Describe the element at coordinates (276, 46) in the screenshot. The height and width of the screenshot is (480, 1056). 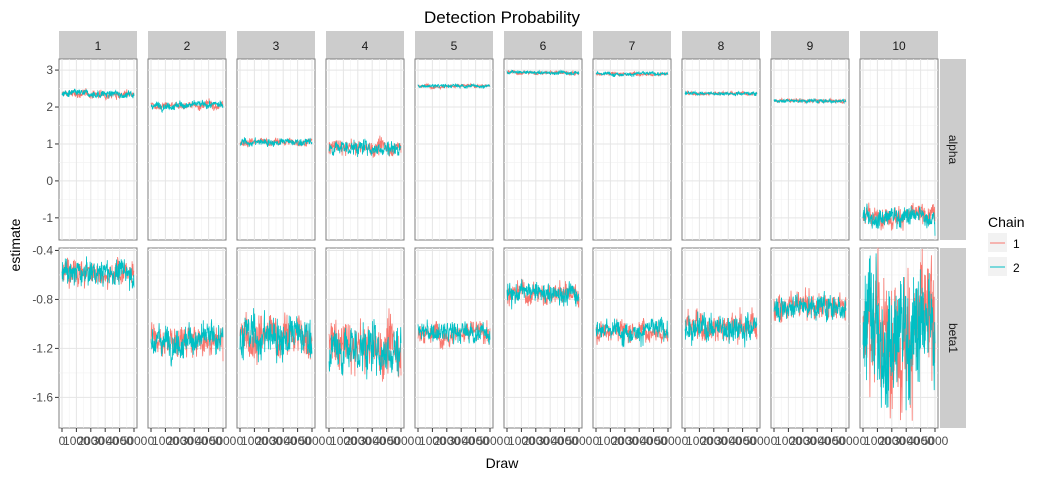
I see `facet-strip-label-3: 3` at that location.